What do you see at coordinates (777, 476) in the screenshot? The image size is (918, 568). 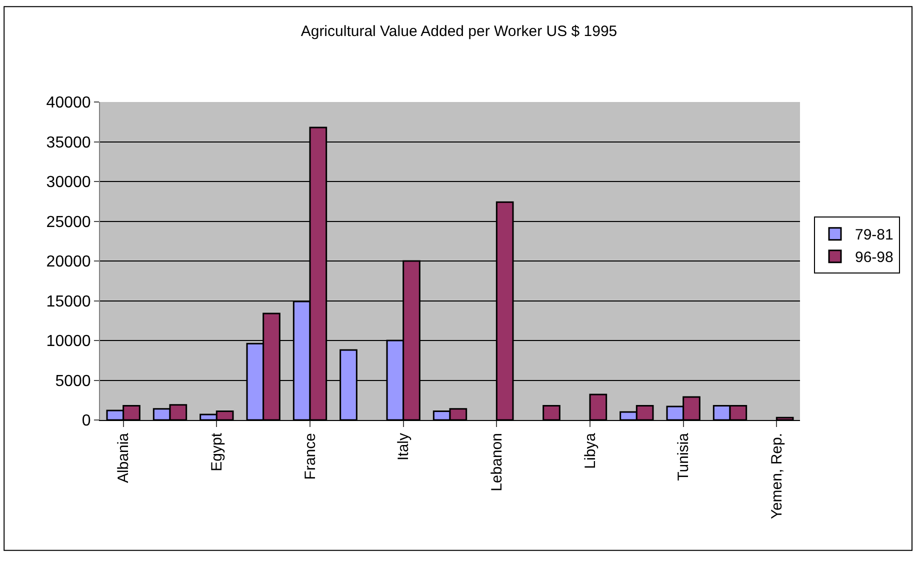 I see `x-tick-label: Yemen, Rep.` at bounding box center [777, 476].